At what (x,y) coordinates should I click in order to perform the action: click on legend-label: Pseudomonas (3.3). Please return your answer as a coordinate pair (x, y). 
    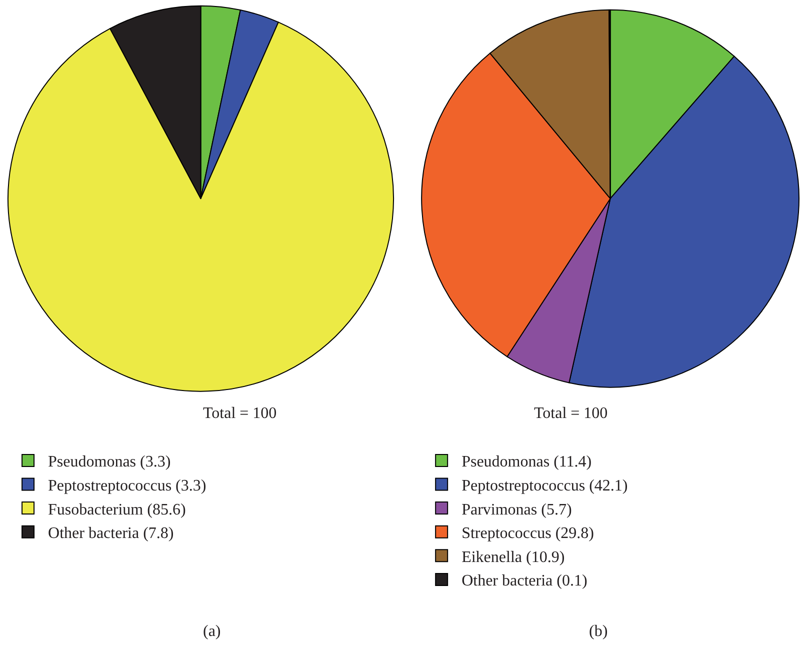
    Looking at the image, I should click on (109, 462).